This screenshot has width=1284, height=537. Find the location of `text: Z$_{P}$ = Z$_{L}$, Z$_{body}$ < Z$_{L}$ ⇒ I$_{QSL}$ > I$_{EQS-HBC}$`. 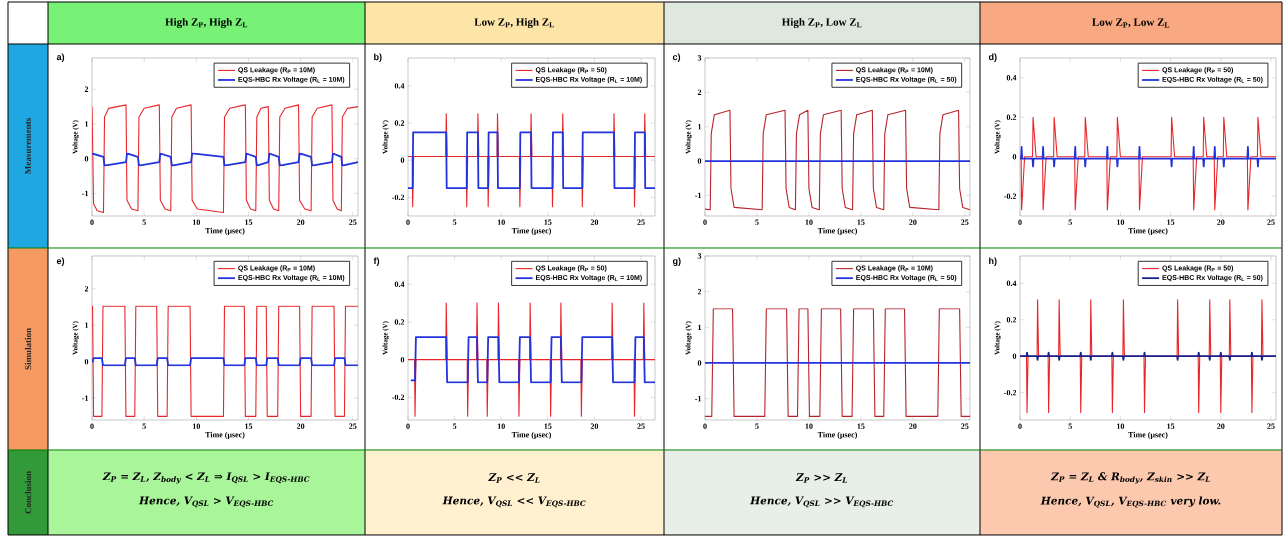

text: Z$_{P}$ = Z$_{L}$, Z$_{body}$ < Z$_{L}$ ⇒ I$_{QSL}$ > I$_{EQS-HBC}$ is located at coordinates (206, 478).